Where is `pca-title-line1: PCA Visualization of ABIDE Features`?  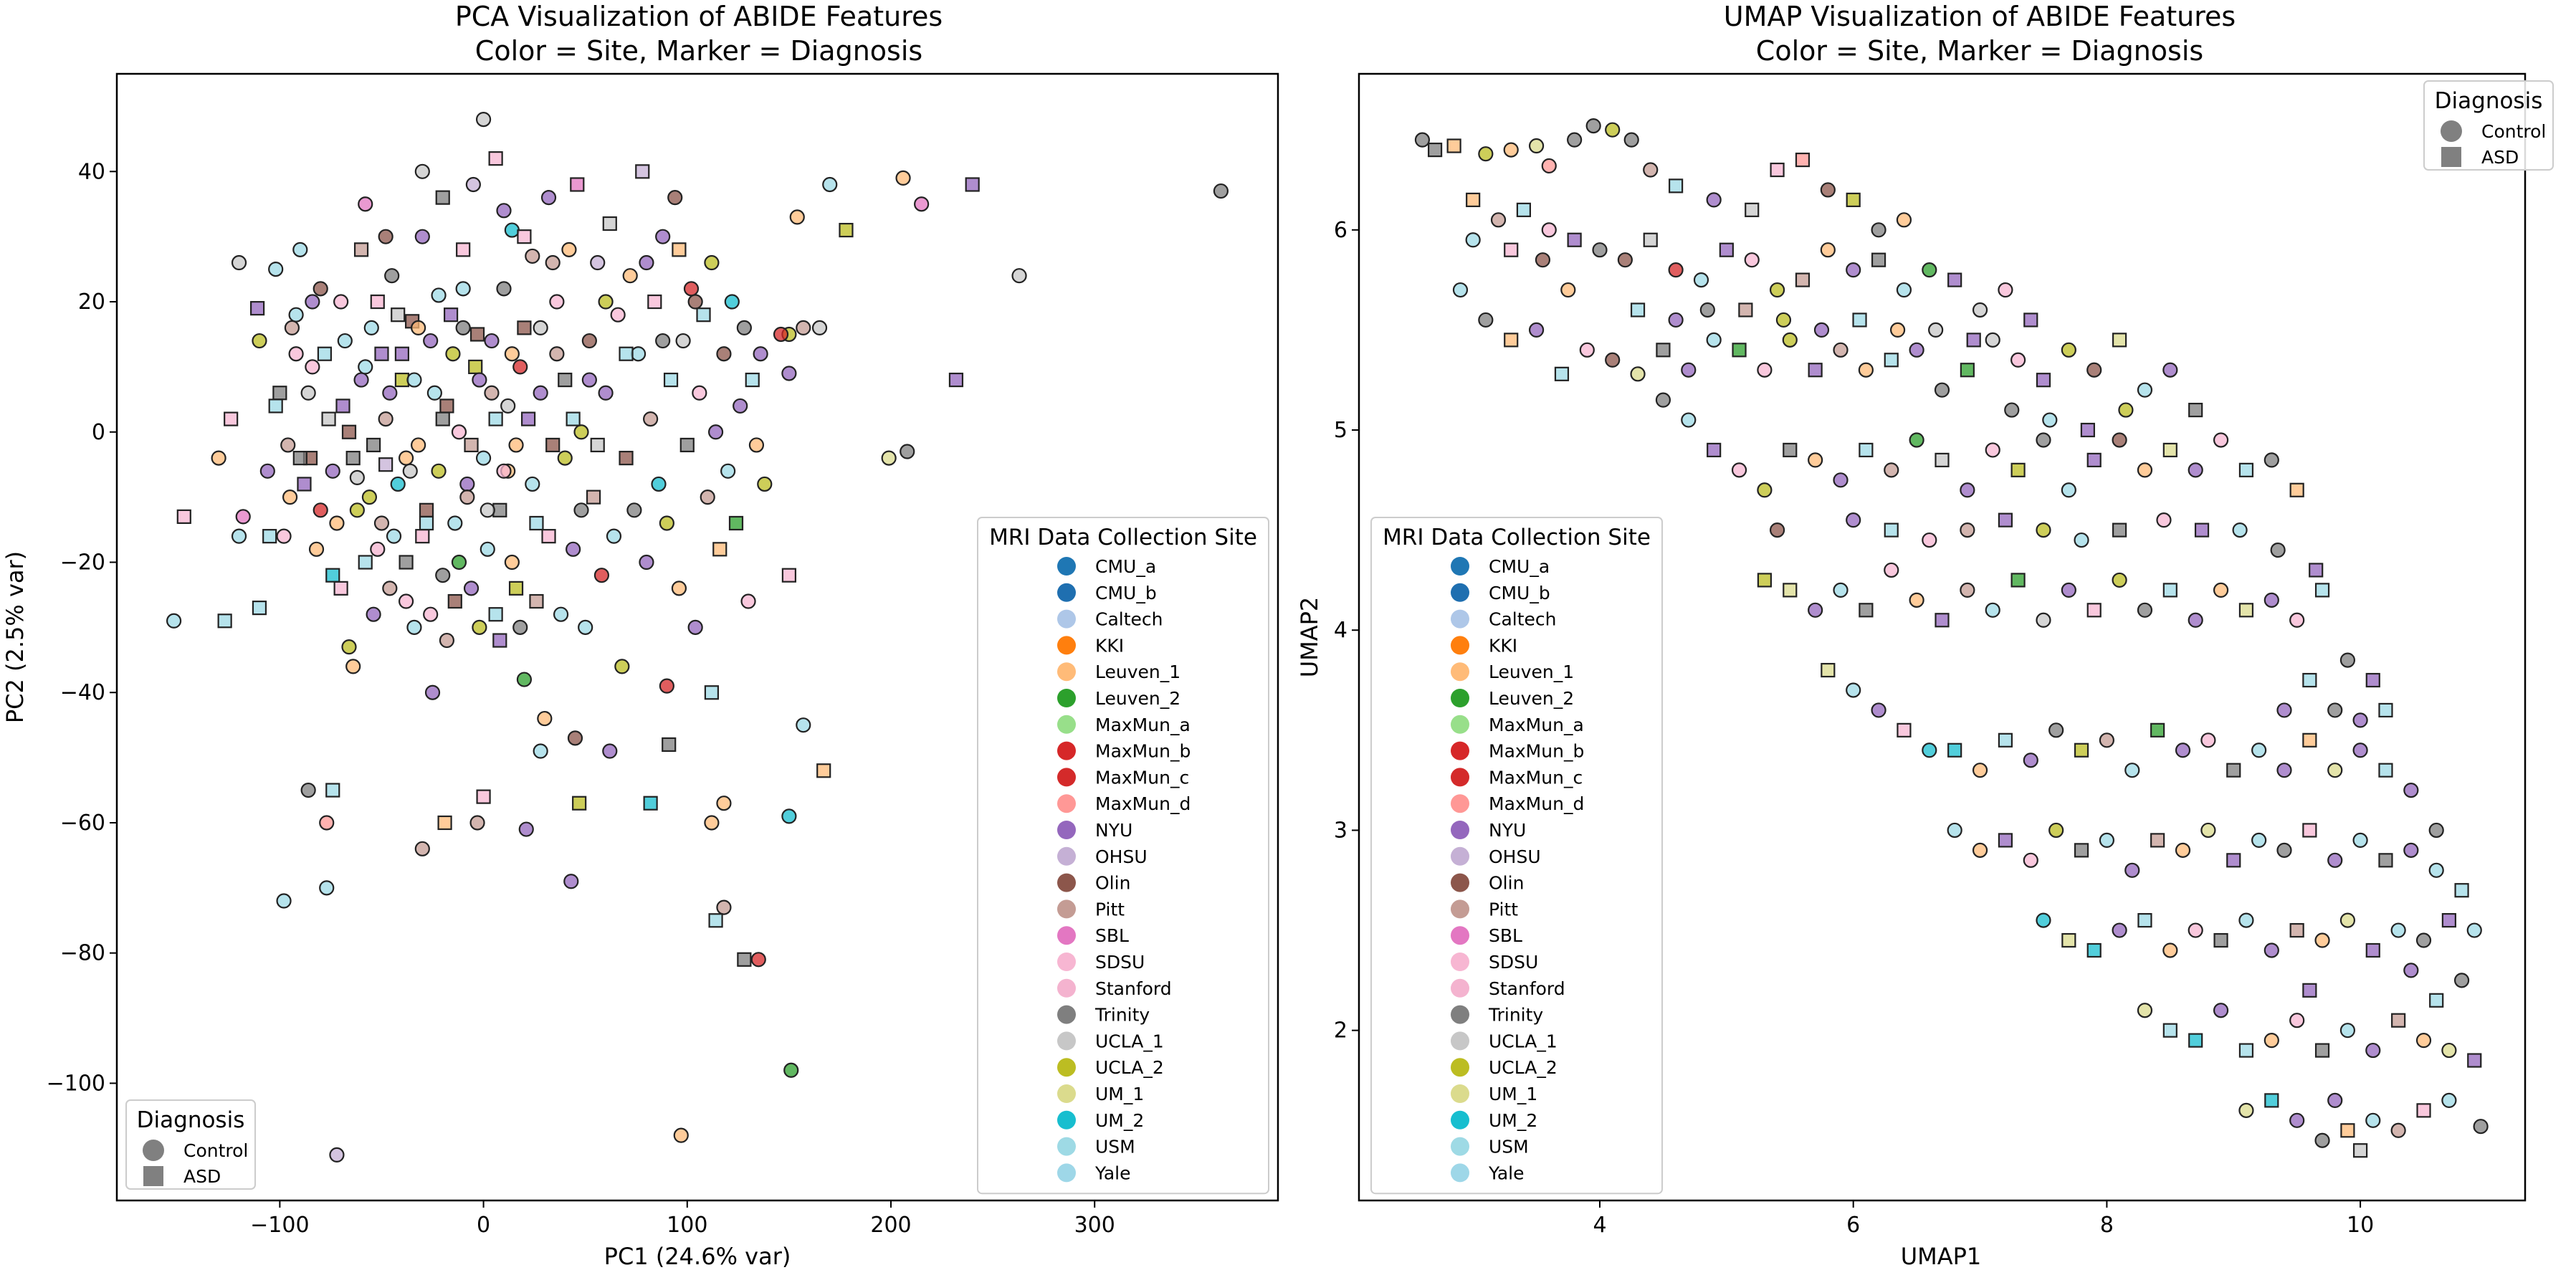
pca-title-line1: PCA Visualization of ABIDE Features is located at coordinates (699, 16).